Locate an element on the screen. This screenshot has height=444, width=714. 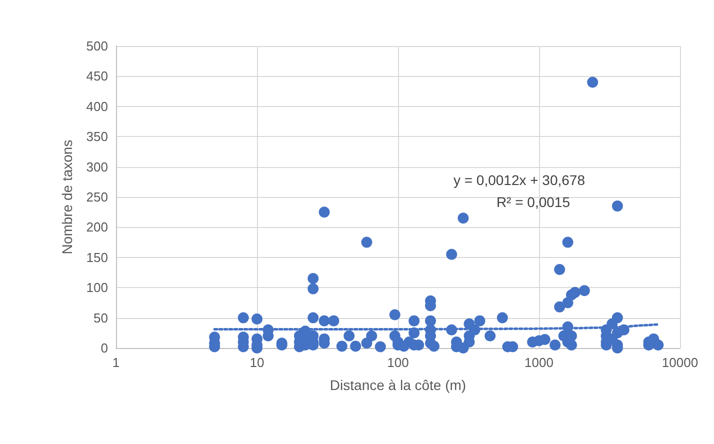
annotation: R² = 0,0015 is located at coordinates (533, 202).